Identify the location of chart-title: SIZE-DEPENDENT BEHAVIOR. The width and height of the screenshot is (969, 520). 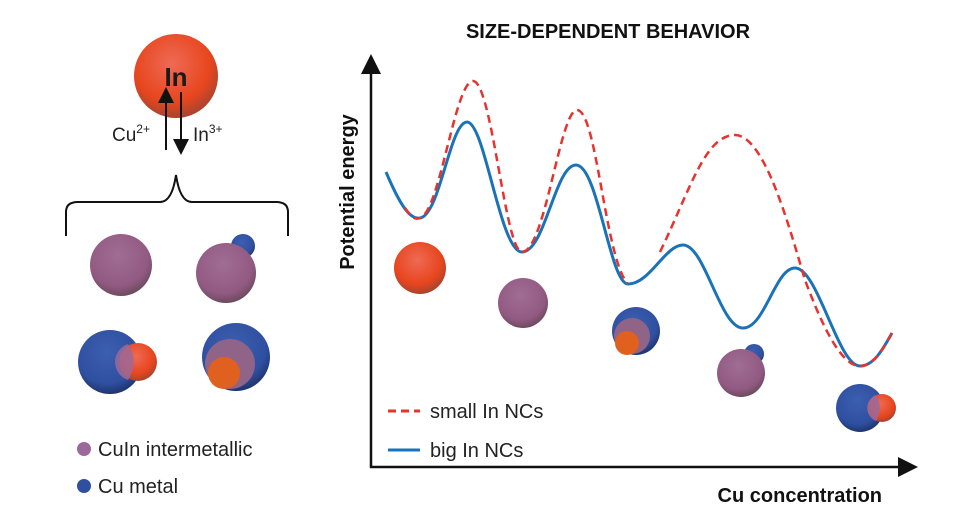
(608, 32).